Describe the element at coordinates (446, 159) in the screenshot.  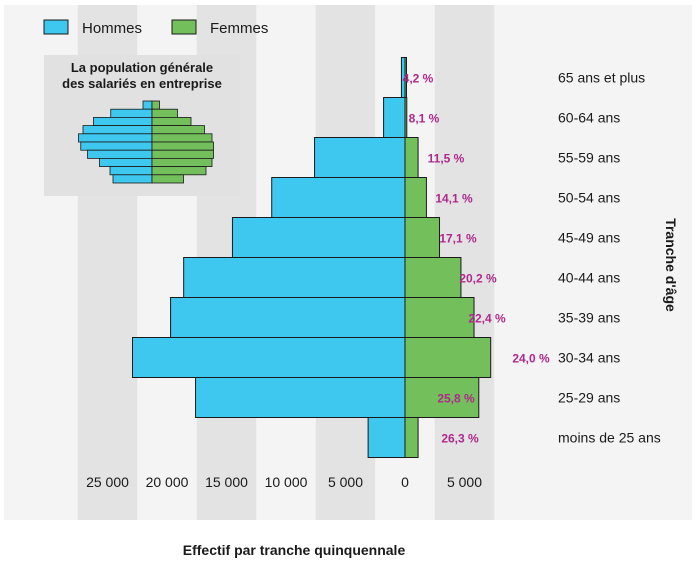
I see `bar-label: 11,5 %` at that location.